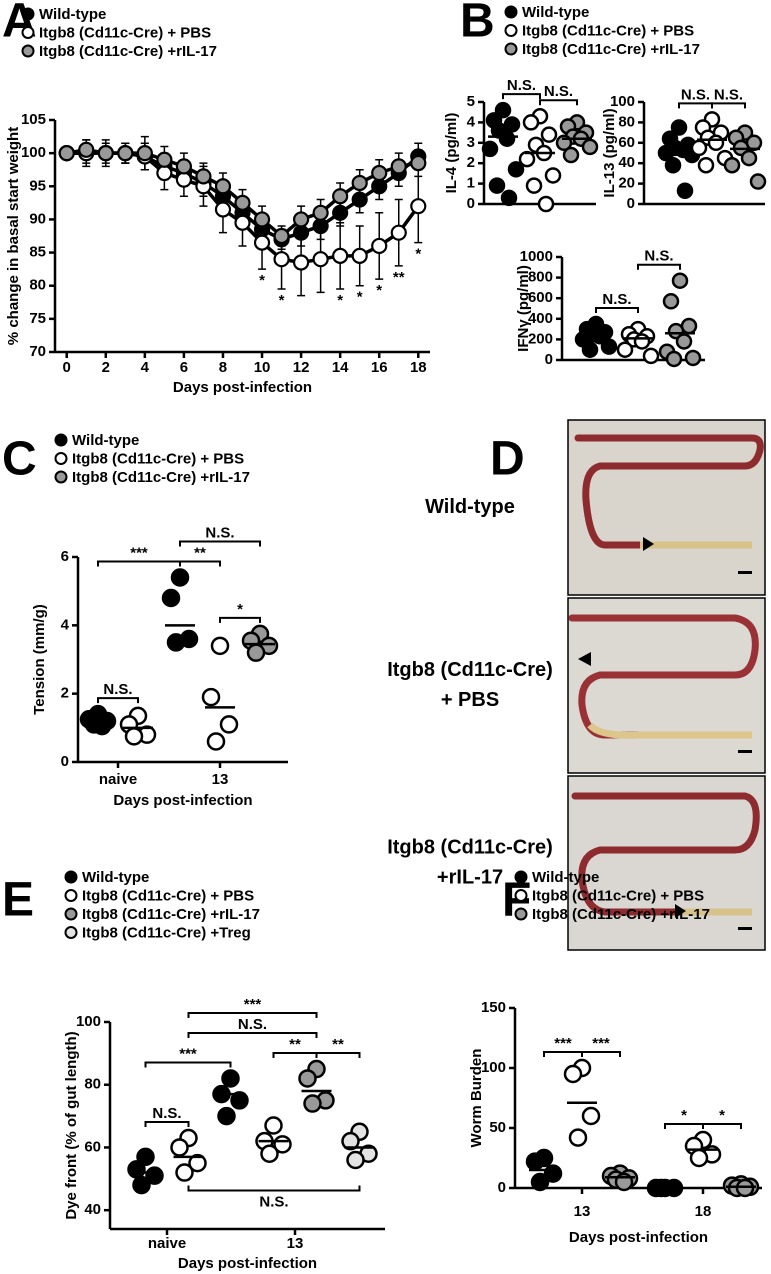 This screenshot has height=1274, width=771. I want to click on y-axis-label: % change in basal start weight, so click(13, 236).